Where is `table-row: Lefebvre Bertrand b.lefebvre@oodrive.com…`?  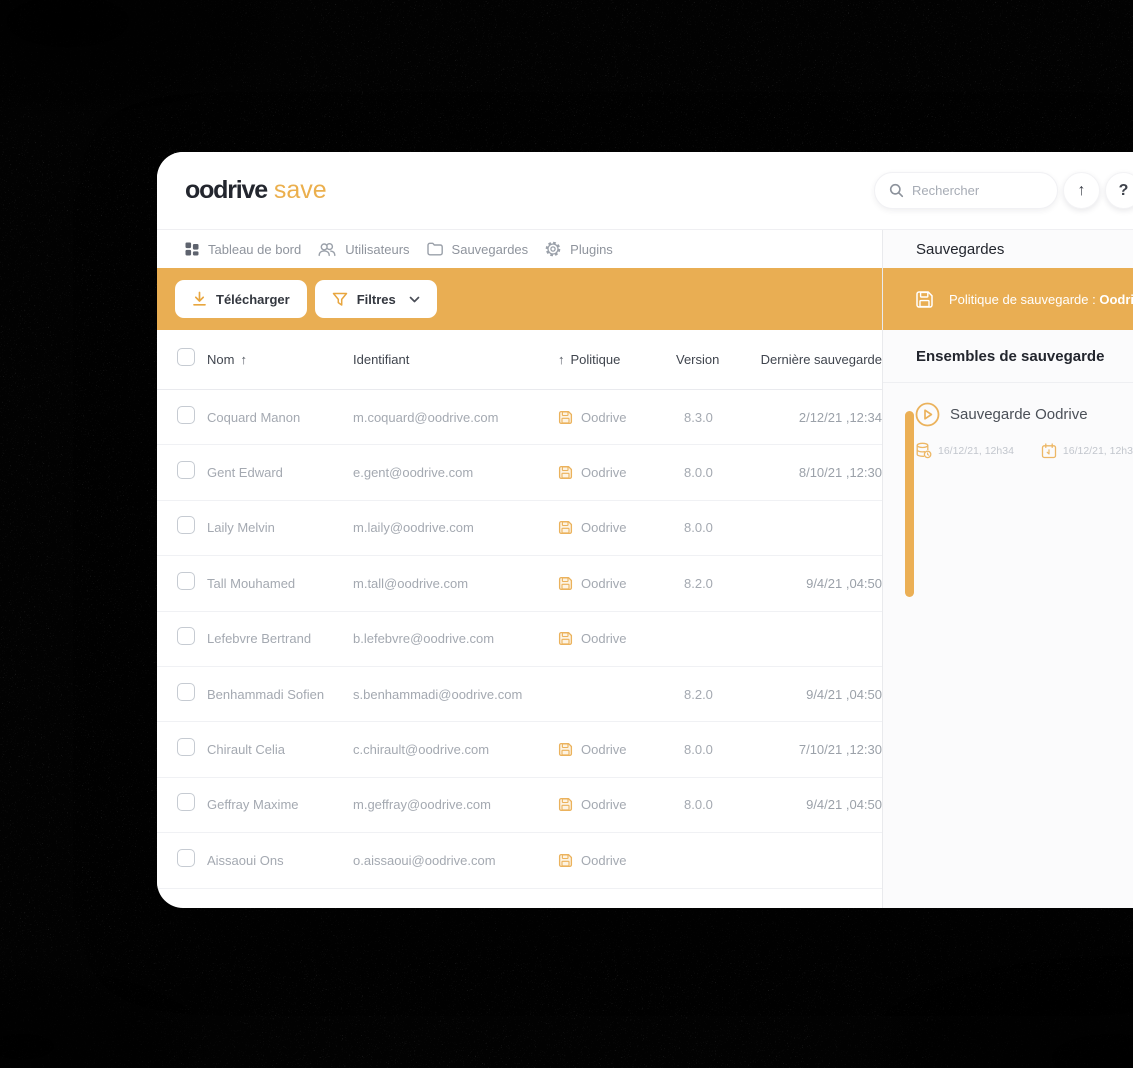 table-row: Lefebvre Bertrand b.lefebvre@oodrive.com… is located at coordinates (519, 639).